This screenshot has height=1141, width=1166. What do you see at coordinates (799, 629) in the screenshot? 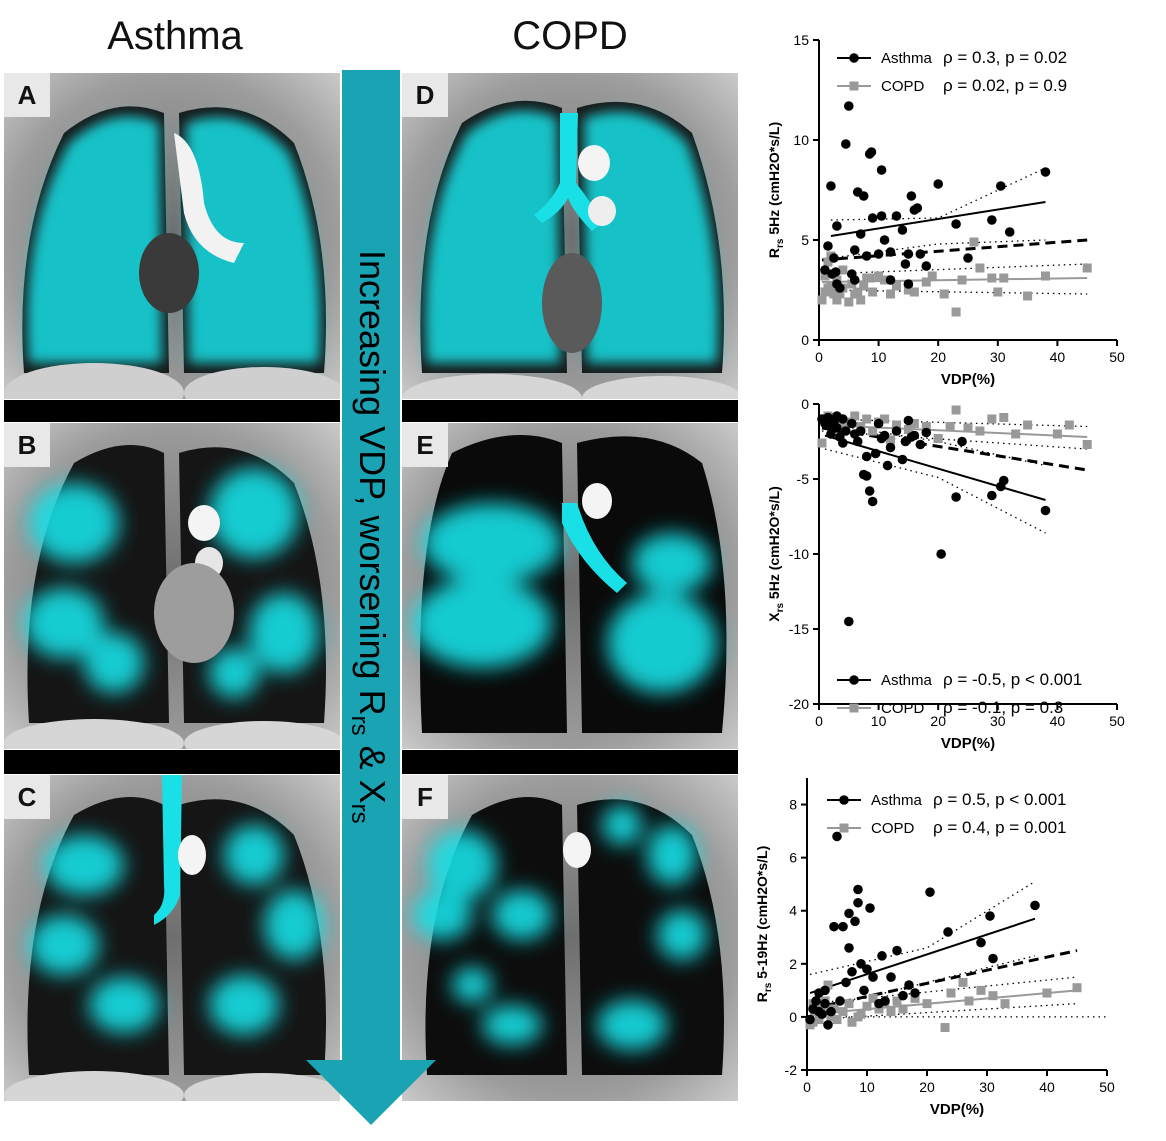
I see `y-tick-label: -15` at bounding box center [799, 629].